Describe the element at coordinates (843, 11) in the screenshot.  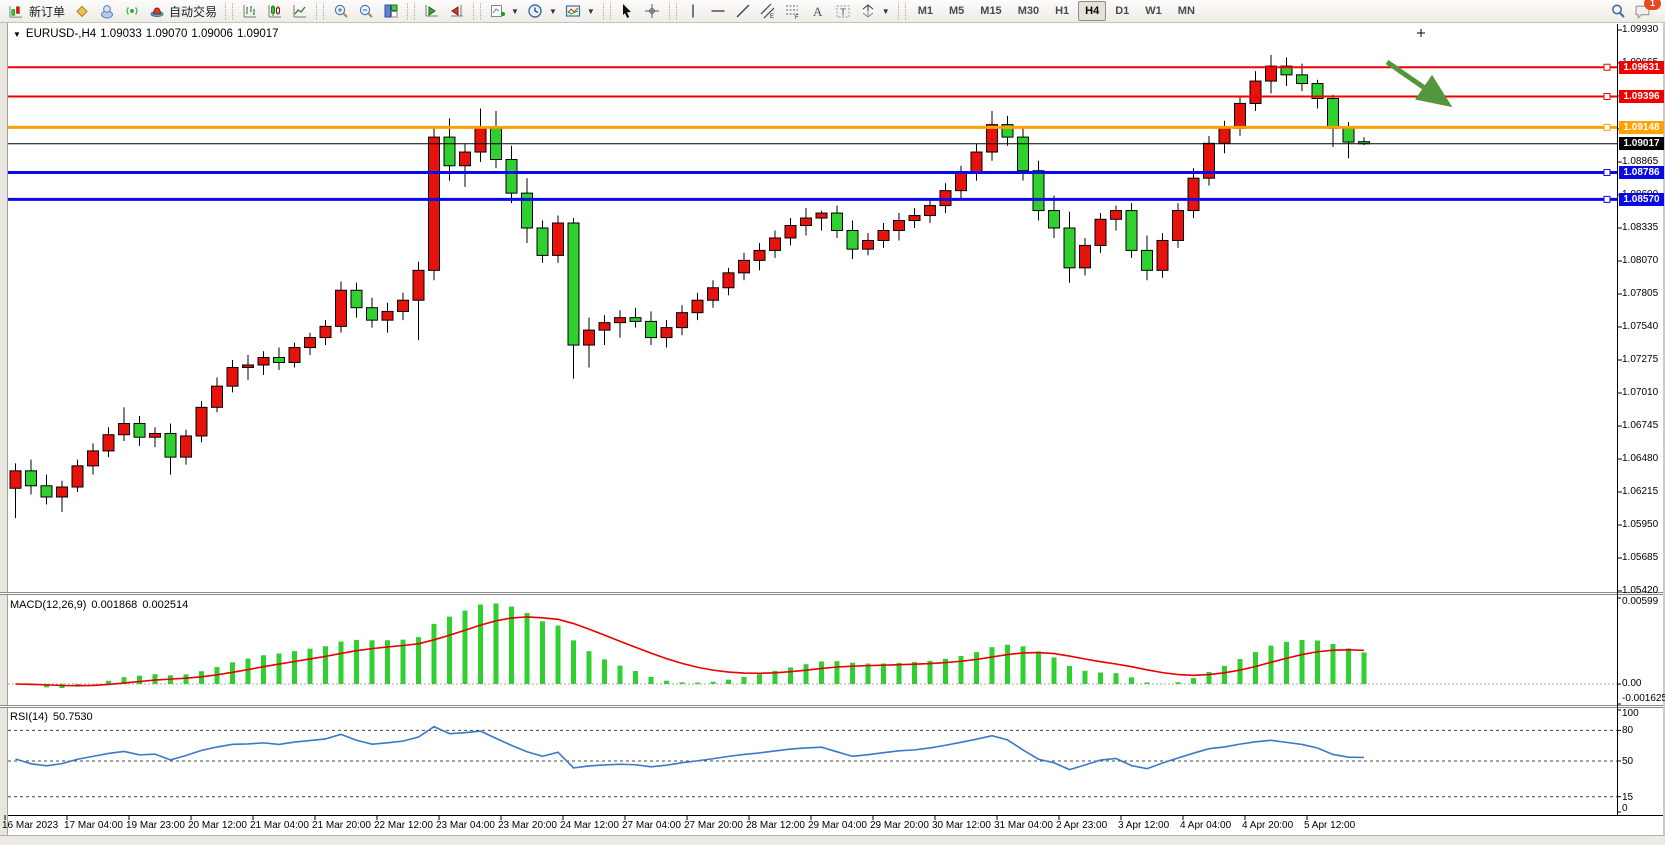
I see `text-label-button: T` at that location.